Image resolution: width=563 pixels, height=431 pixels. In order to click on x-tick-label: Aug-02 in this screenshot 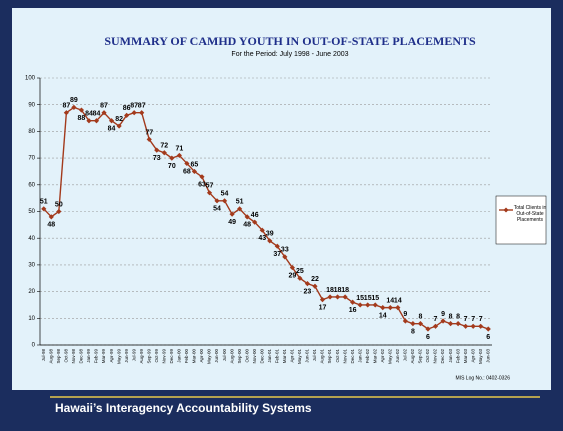, I will do `click(412, 356)`.